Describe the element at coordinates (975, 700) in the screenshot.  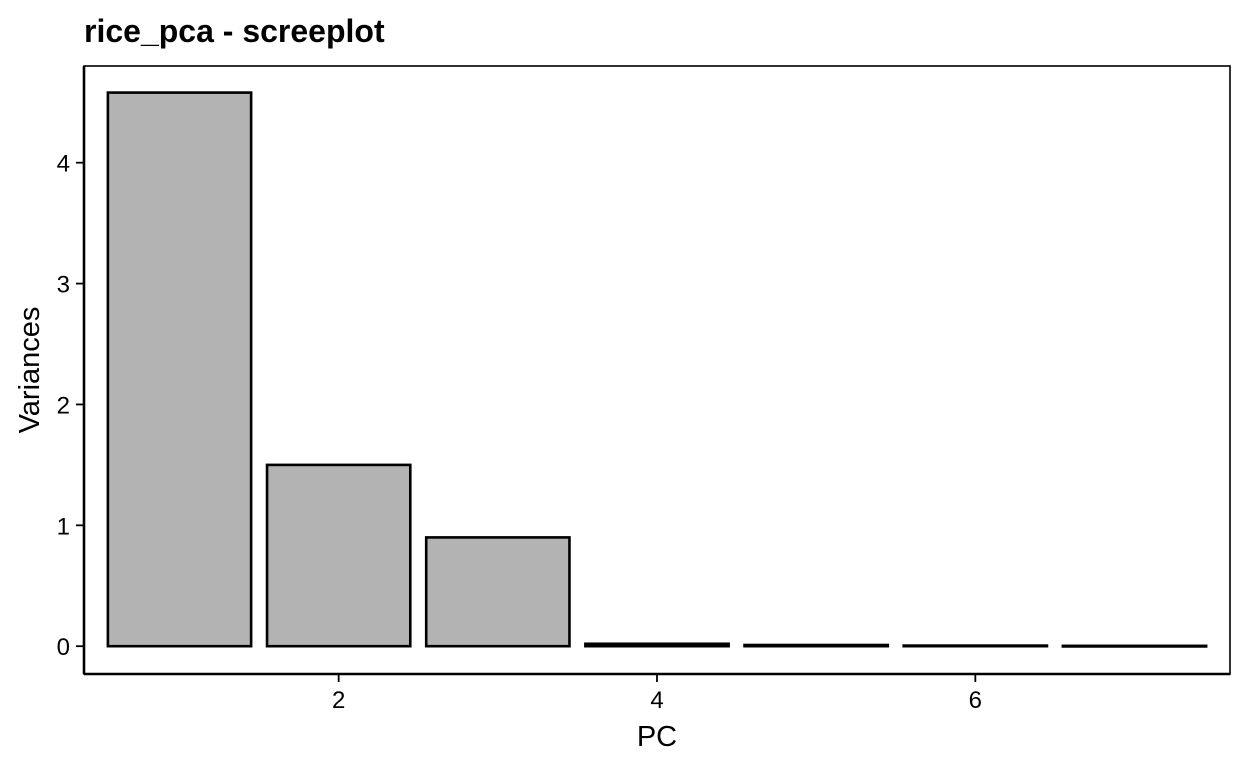
I see `x-tick-label: 6` at that location.